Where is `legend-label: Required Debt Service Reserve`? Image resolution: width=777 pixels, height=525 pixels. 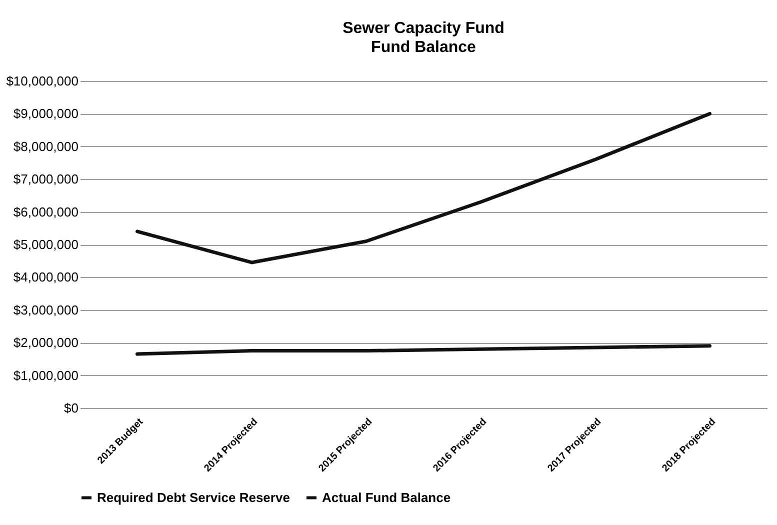
legend-label: Required Debt Service Reserve is located at coordinates (193, 497).